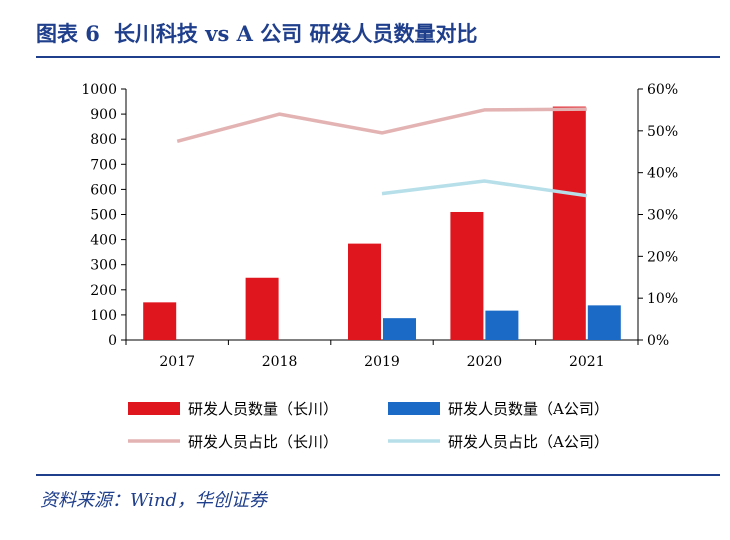  I want to click on y-right-tick-label: 40%, so click(662, 174).